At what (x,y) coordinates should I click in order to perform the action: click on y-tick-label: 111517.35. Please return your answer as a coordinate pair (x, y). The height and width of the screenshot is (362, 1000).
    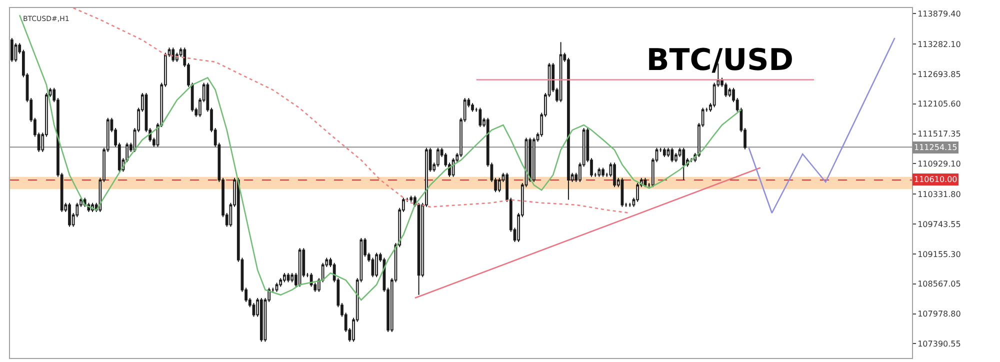
    Looking at the image, I should click on (939, 134).